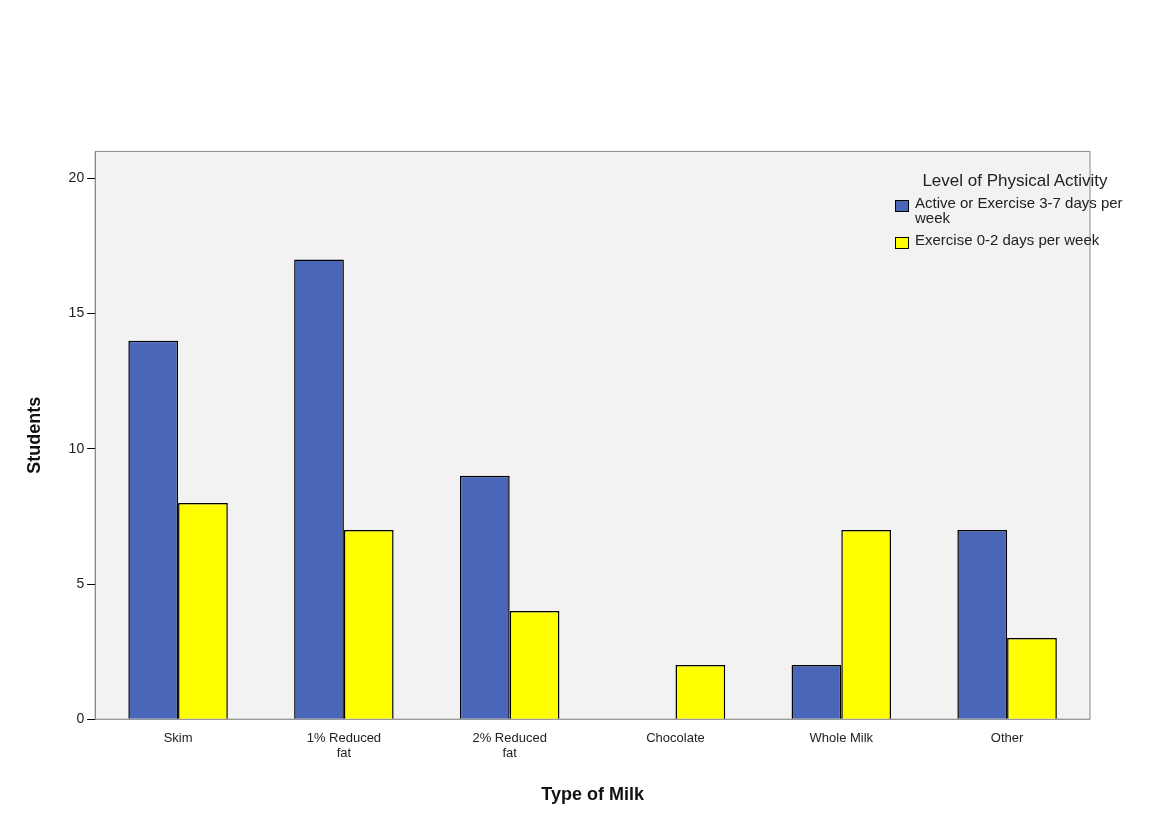 The height and width of the screenshot is (815, 1173). Describe the element at coordinates (1019, 210) in the screenshot. I see `legend-label: Active or Exercise 3-7 days per week` at that location.